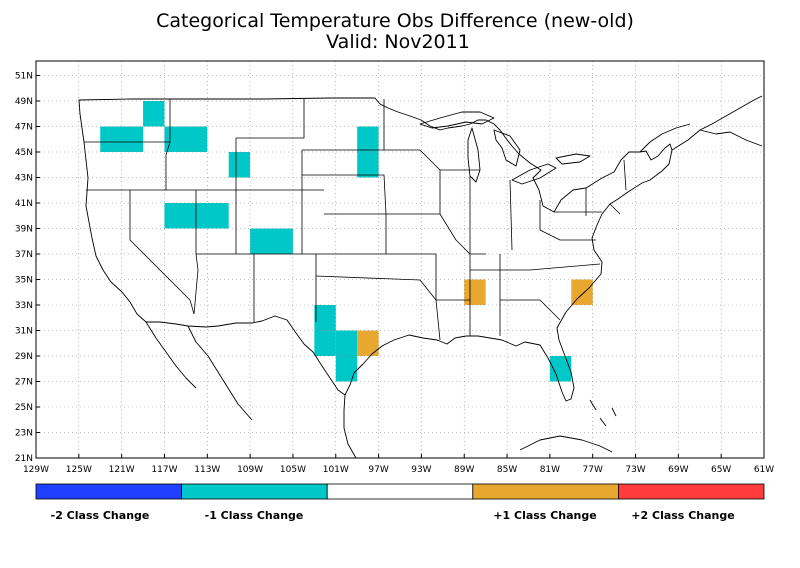  What do you see at coordinates (421, 470) in the screenshot?
I see `longitude-tick-label: 93W` at bounding box center [421, 470].